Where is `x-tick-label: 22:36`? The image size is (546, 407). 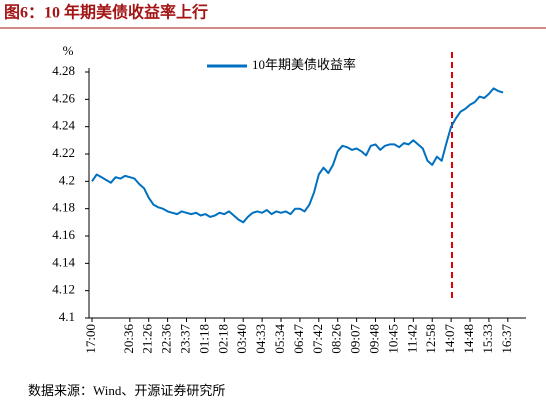 x-tick-label: 22:36 is located at coordinates (166, 339).